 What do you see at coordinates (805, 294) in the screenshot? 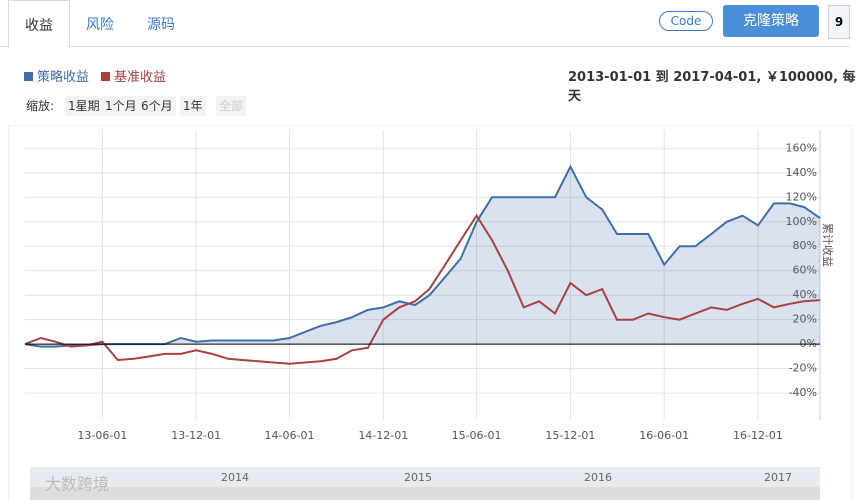
I see `y-tick-label: 40%` at bounding box center [805, 294].